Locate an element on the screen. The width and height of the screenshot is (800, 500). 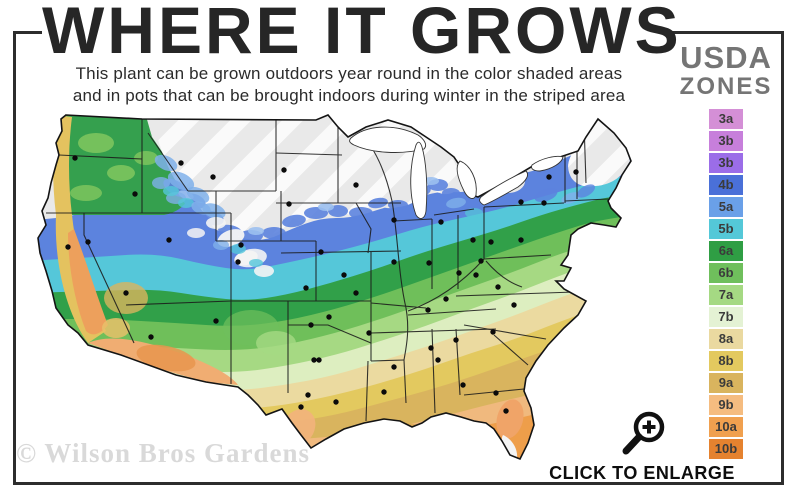
legend-zone-8b-11: 8b is located at coordinates (726, 360).